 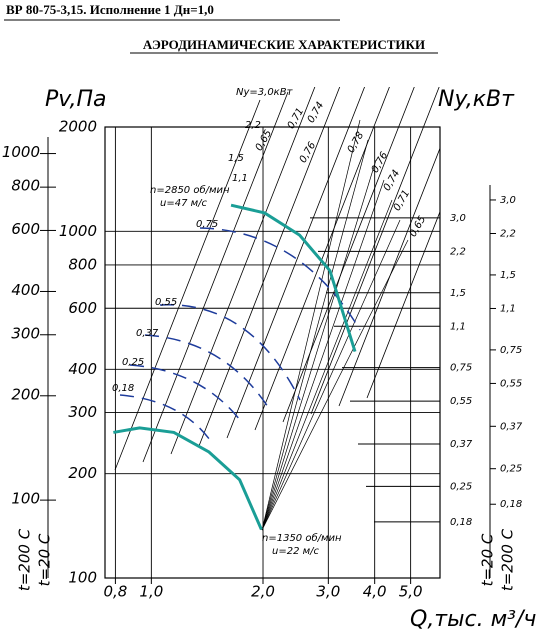 What do you see at coordinates (25, 290) in the screenshot?
I see `y2-tick-label: 400` at bounding box center [25, 290].